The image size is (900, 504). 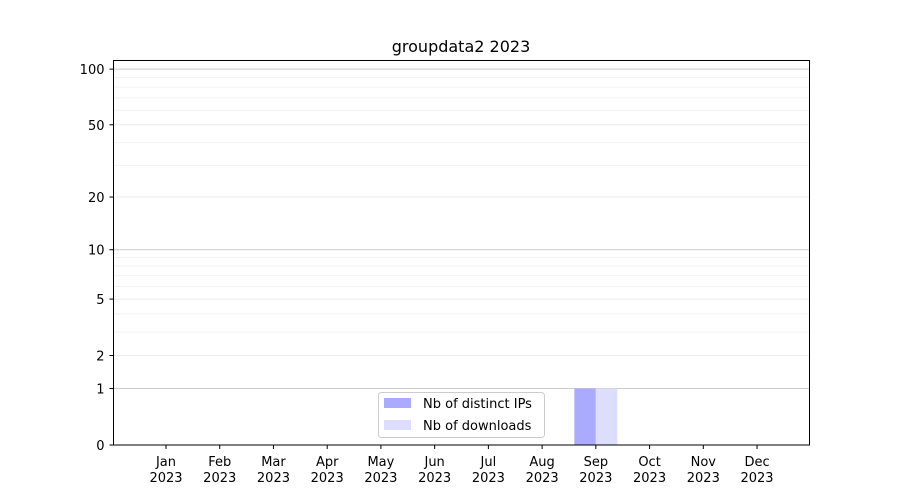 I want to click on y-tick-label: 100, so click(x=92, y=70).